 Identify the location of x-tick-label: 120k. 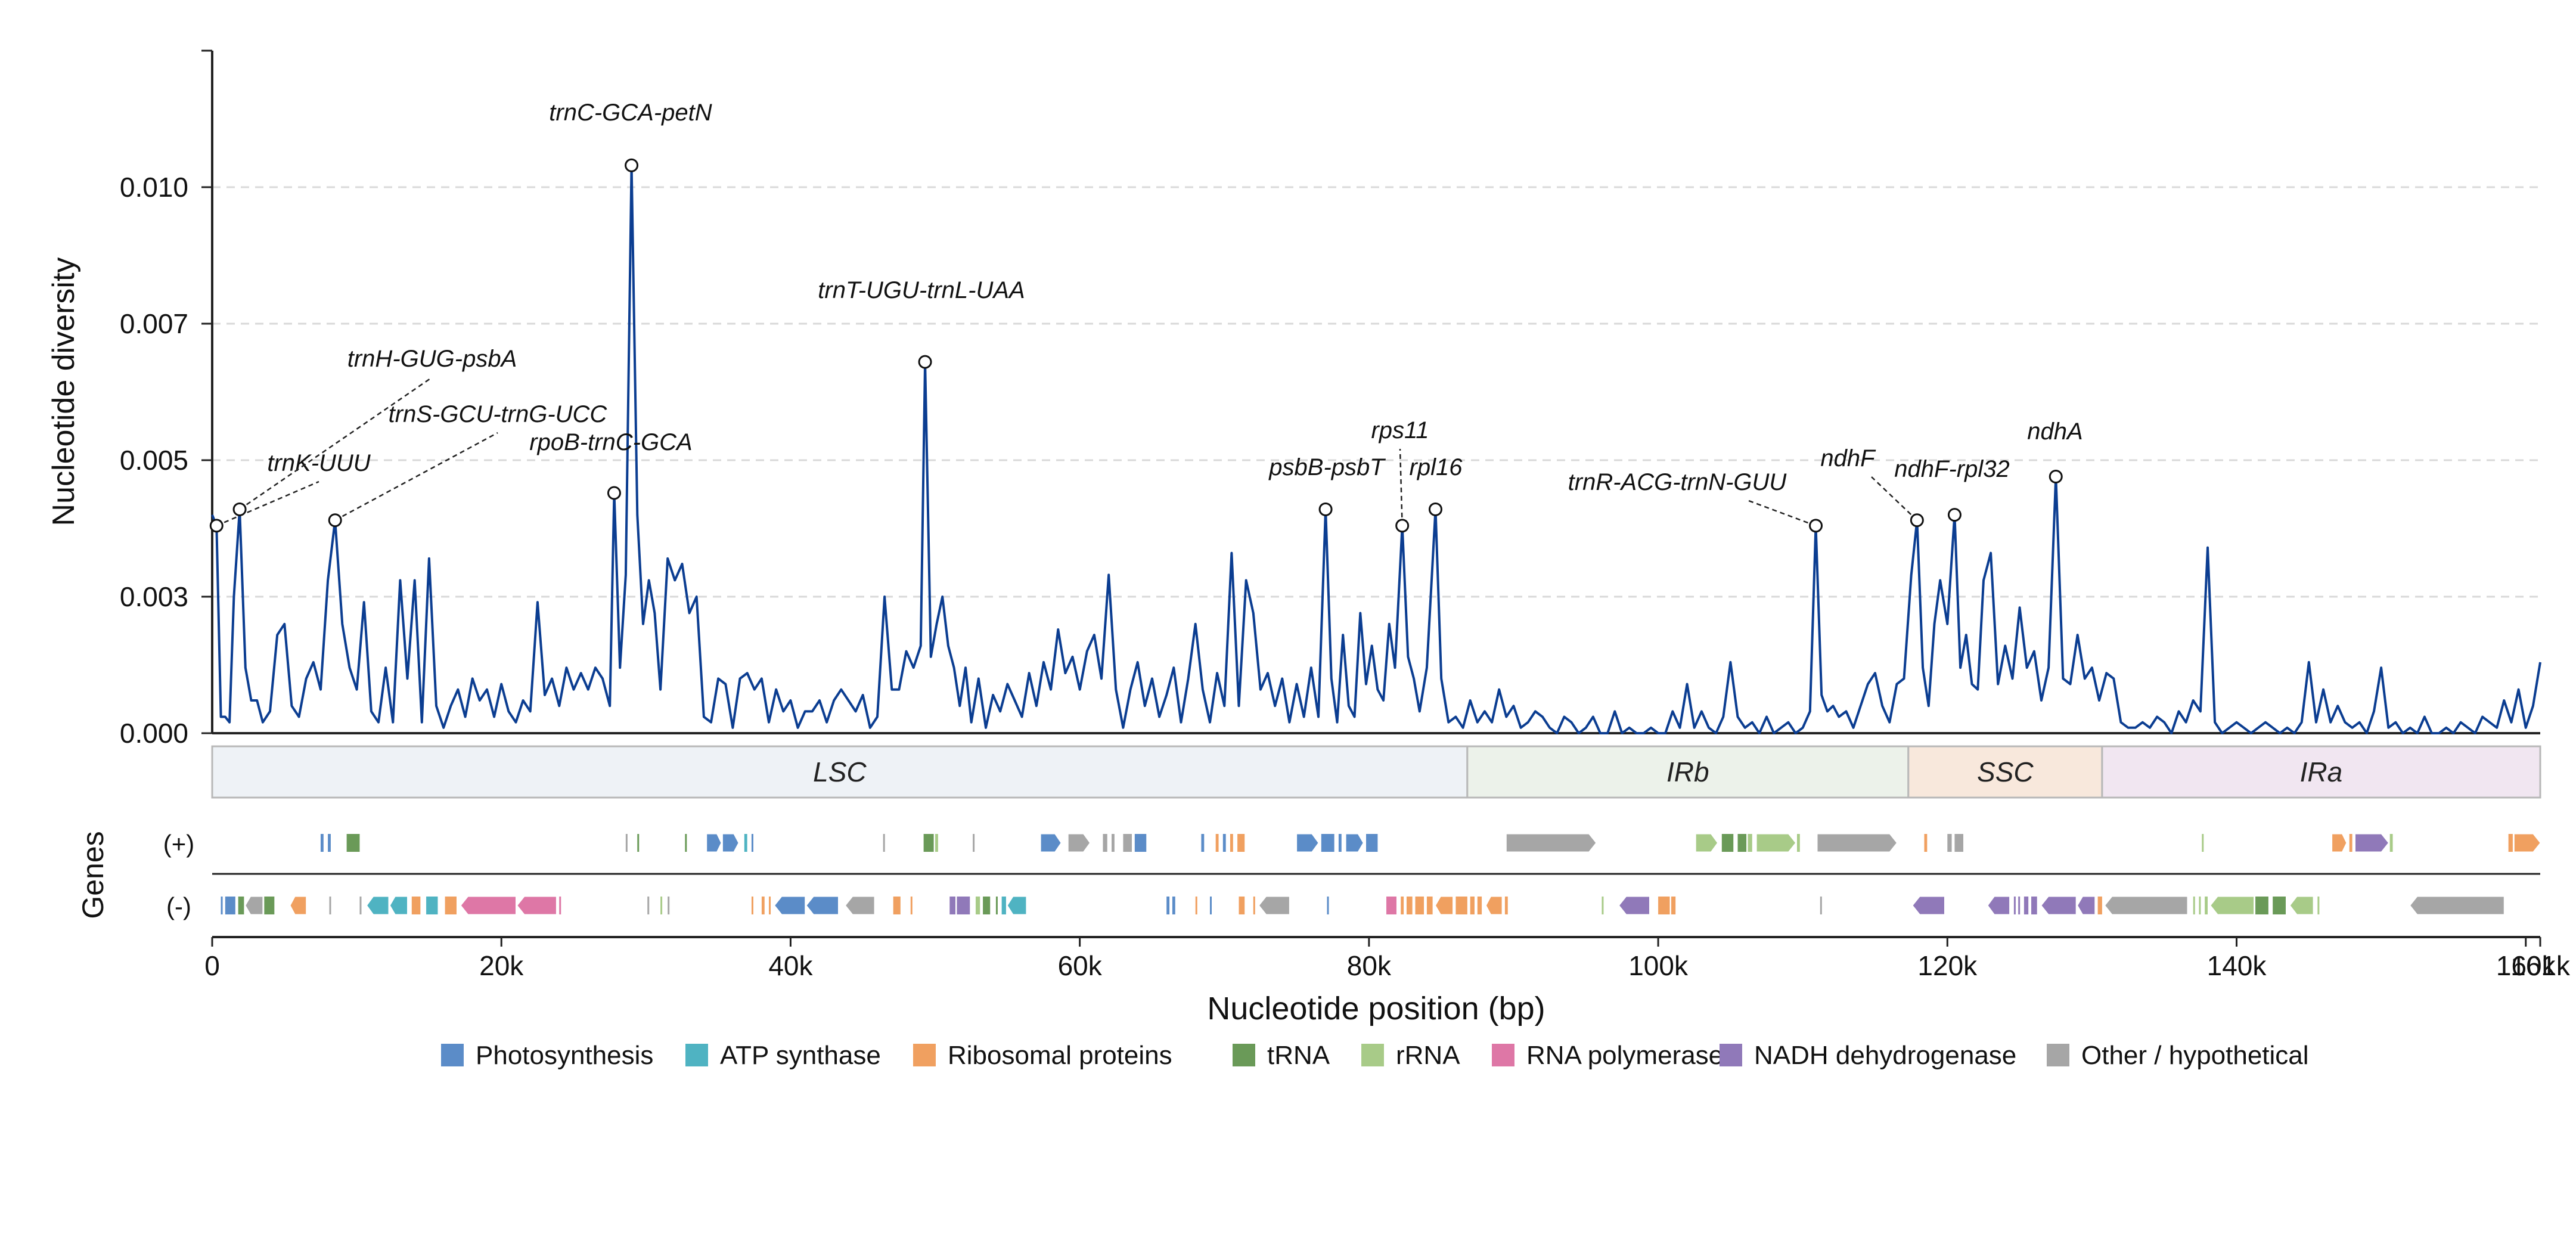
(1948, 965).